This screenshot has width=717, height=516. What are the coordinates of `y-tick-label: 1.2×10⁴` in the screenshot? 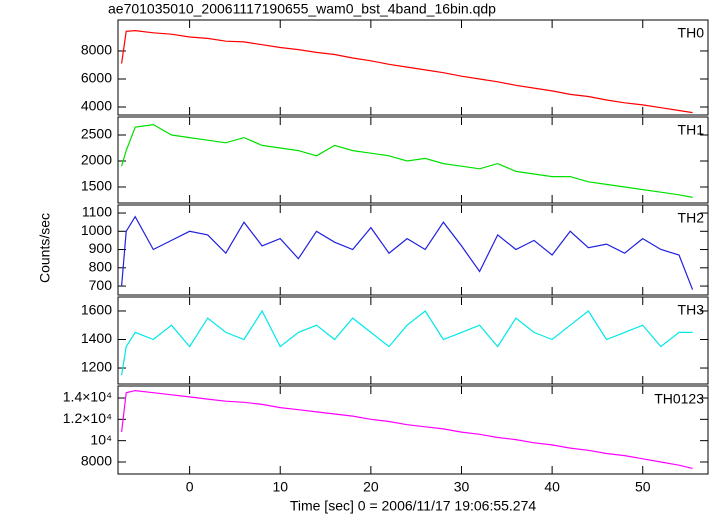 It's located at (87, 418).